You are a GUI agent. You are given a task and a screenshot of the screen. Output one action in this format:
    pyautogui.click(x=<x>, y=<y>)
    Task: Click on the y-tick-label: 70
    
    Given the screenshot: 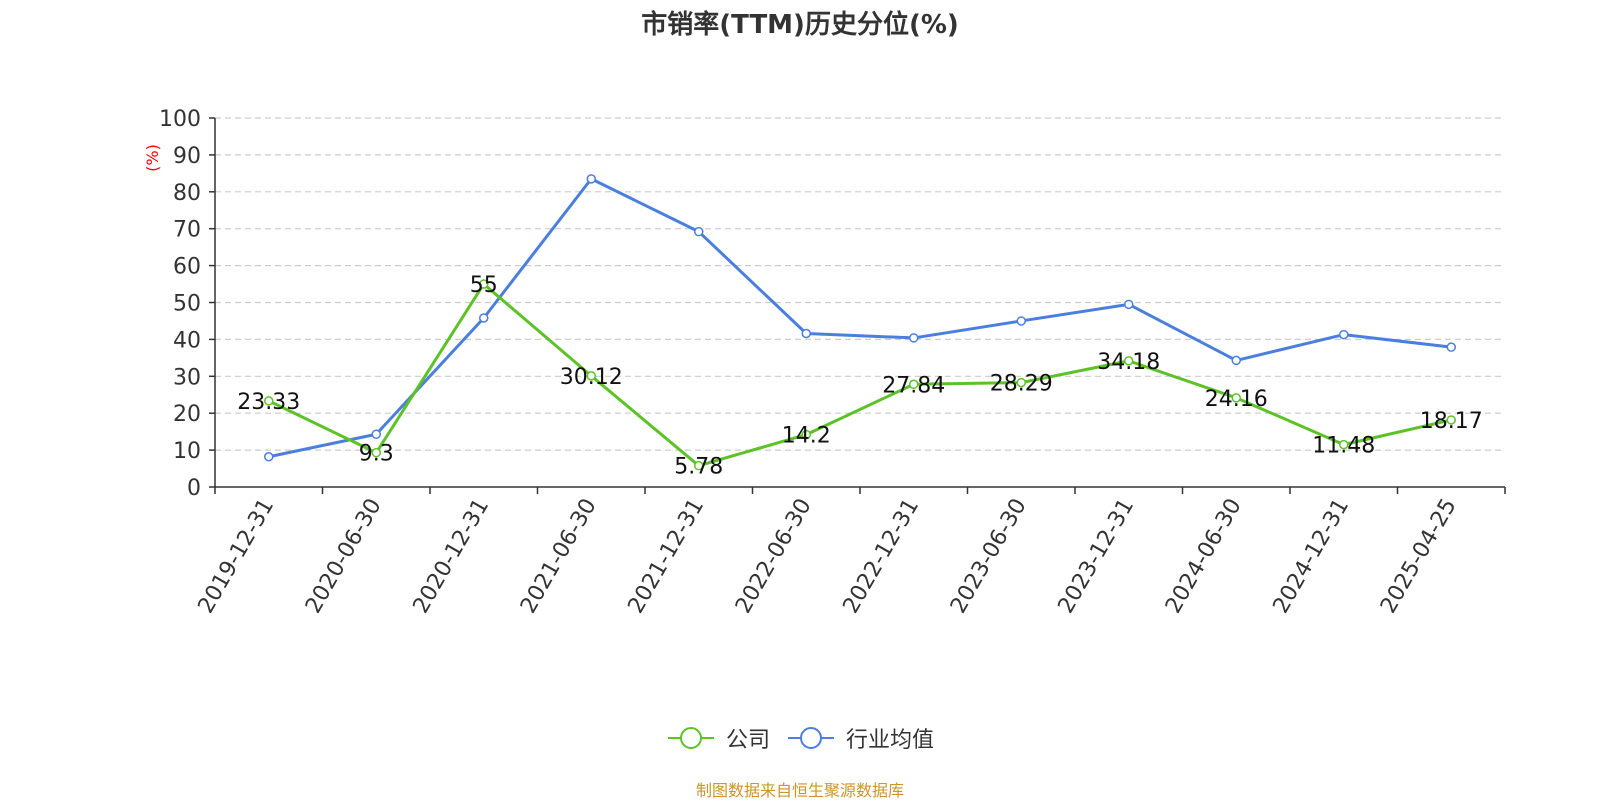 What is the action you would take?
    pyautogui.click(x=187, y=230)
    